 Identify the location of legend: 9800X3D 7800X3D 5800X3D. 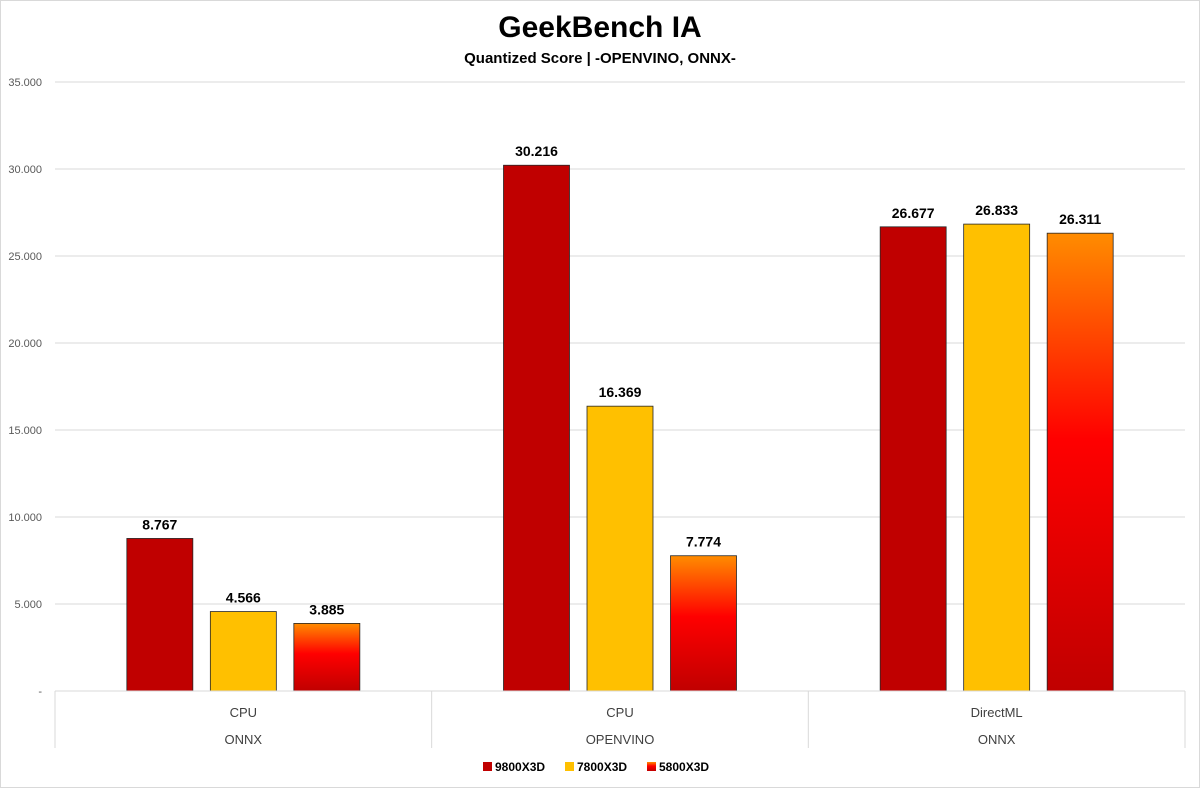
(596, 767).